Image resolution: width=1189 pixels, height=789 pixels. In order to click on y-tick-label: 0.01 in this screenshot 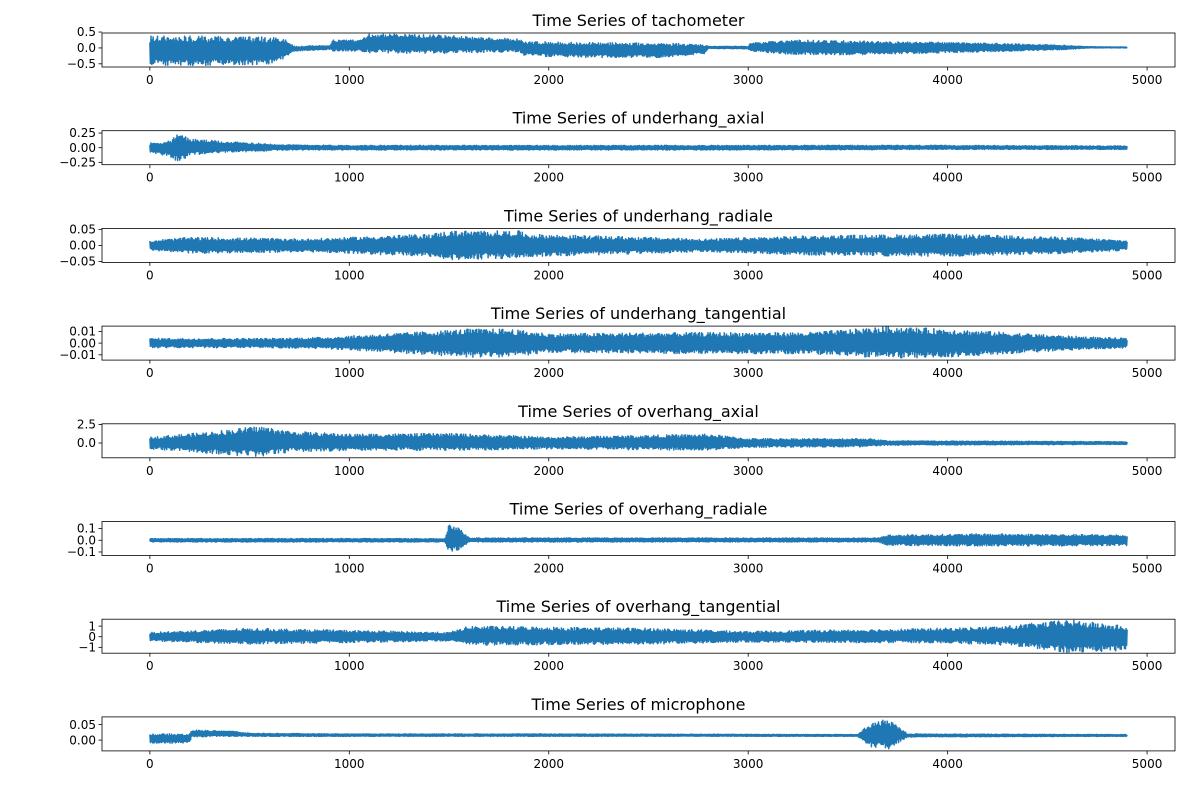, I will do `click(82, 332)`.